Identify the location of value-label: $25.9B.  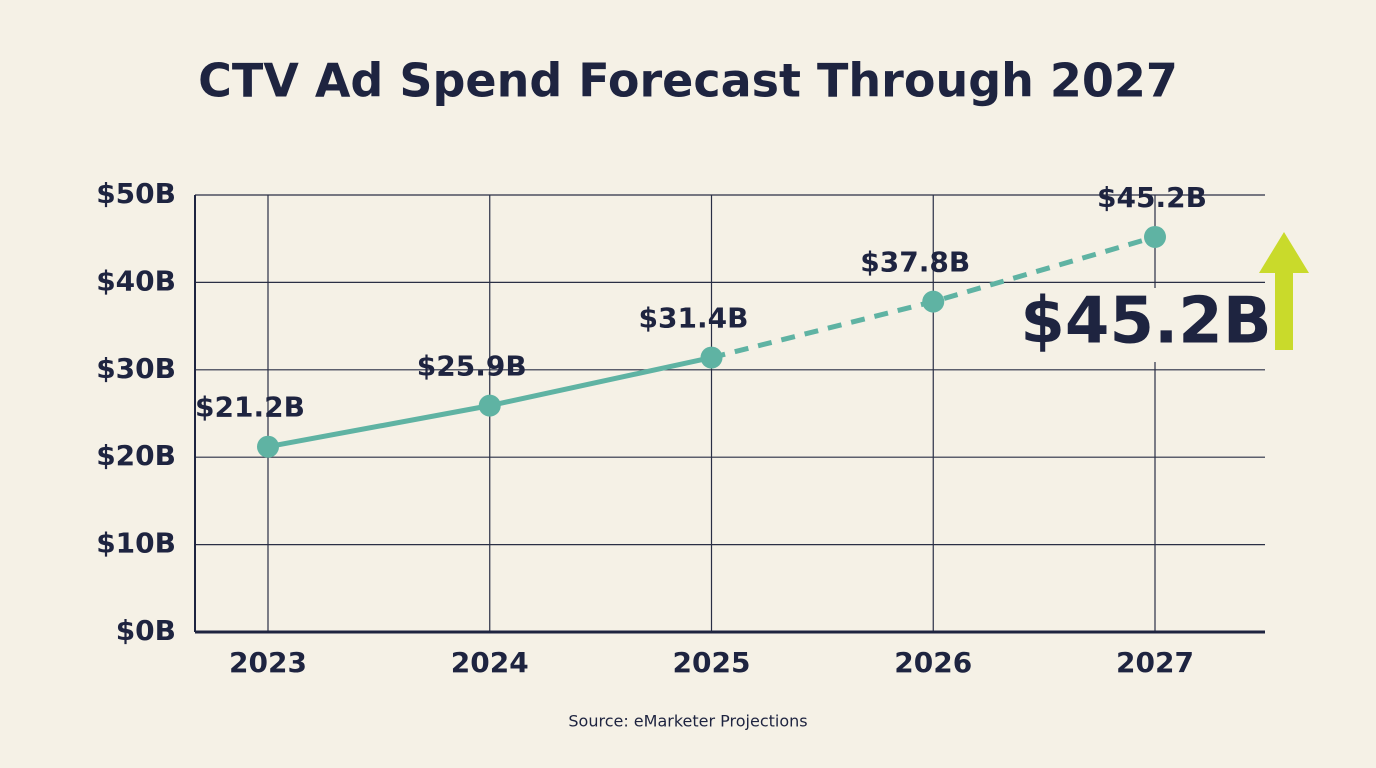
(472, 366).